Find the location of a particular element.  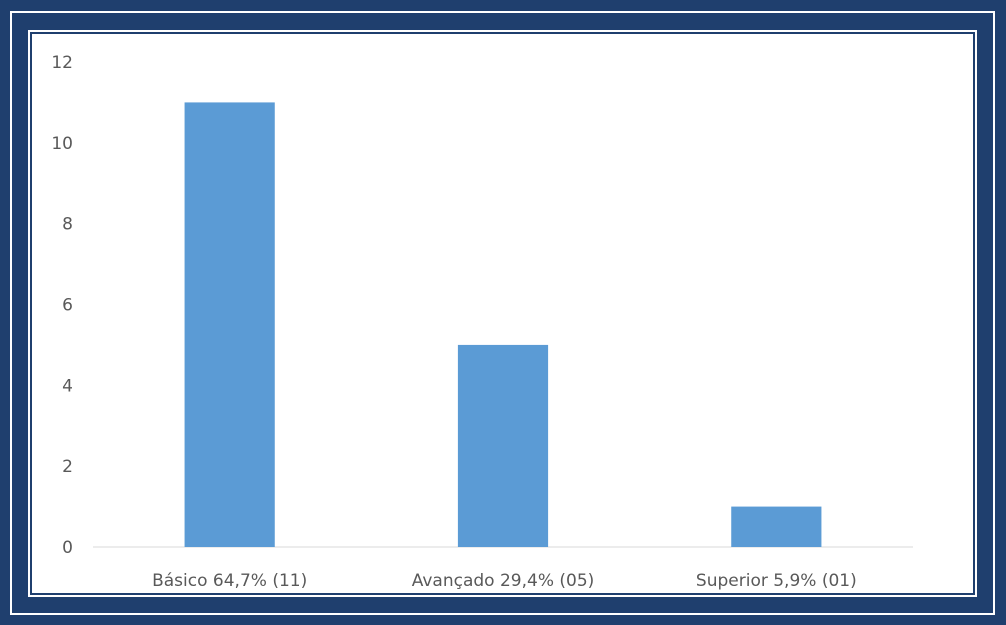

y-tick-label: 2 is located at coordinates (67, 467).